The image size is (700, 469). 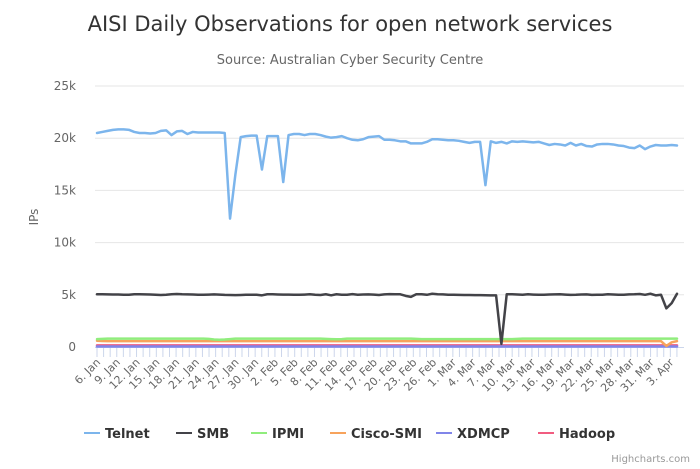 I want to click on legend-item-xdmcp: XDMCP, so click(x=473, y=434).